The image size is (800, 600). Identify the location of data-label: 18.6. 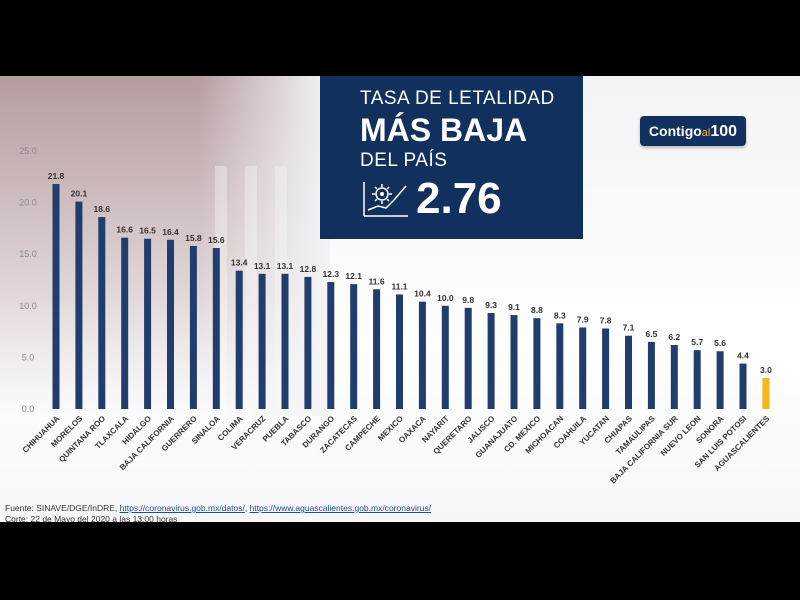
(102, 209).